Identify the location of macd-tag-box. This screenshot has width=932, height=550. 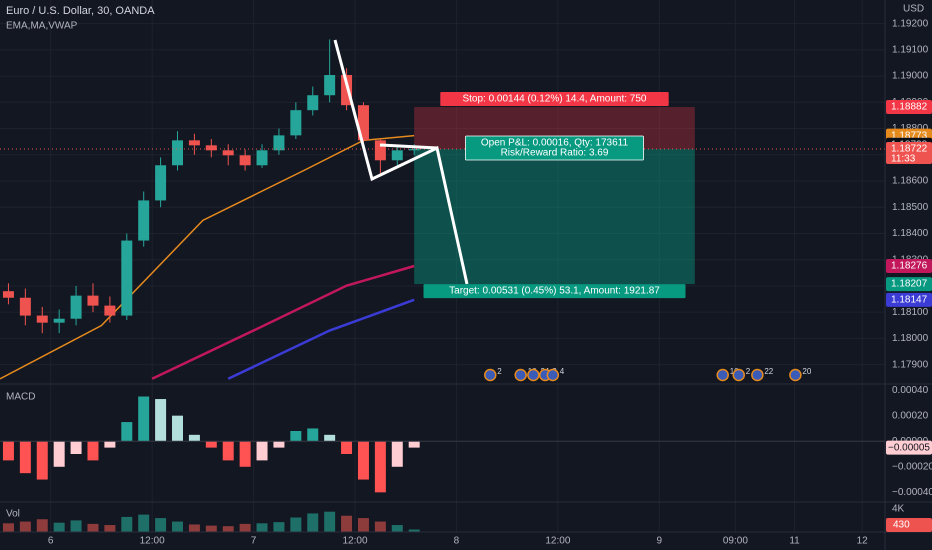
(909, 447).